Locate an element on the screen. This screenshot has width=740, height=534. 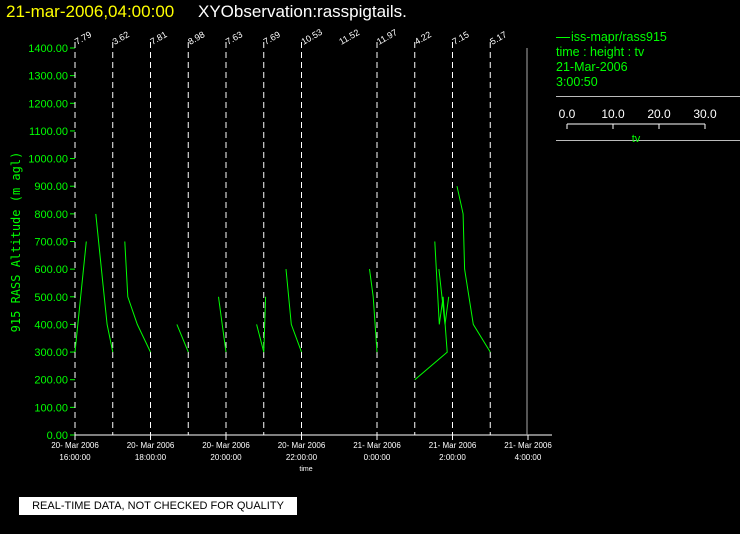
profile-value-label: 8.98 is located at coordinates (196, 37).